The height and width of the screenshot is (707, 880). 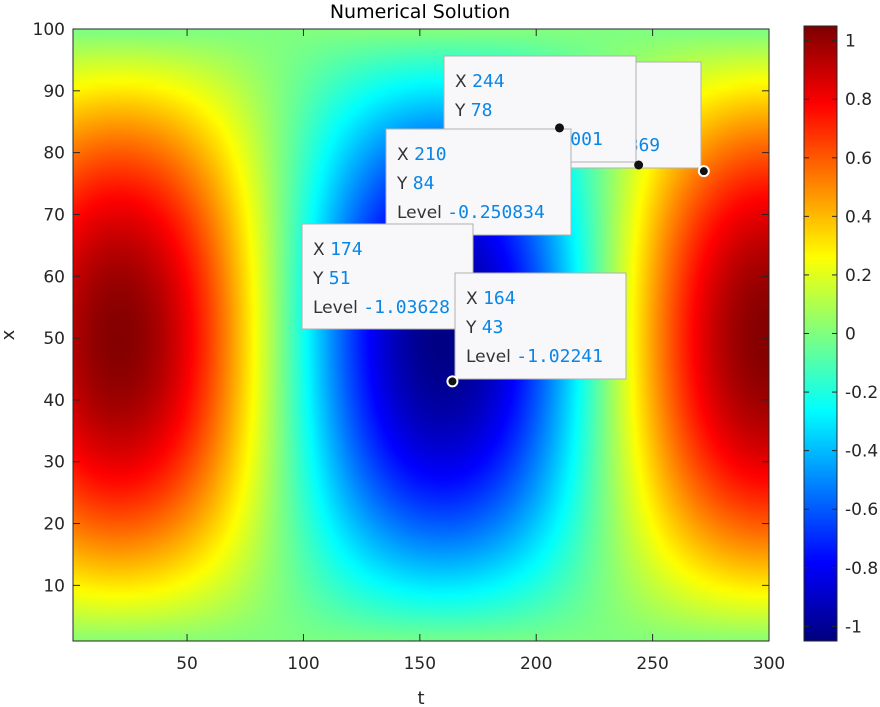 I want to click on datatip-row: Y 43, so click(x=484, y=327).